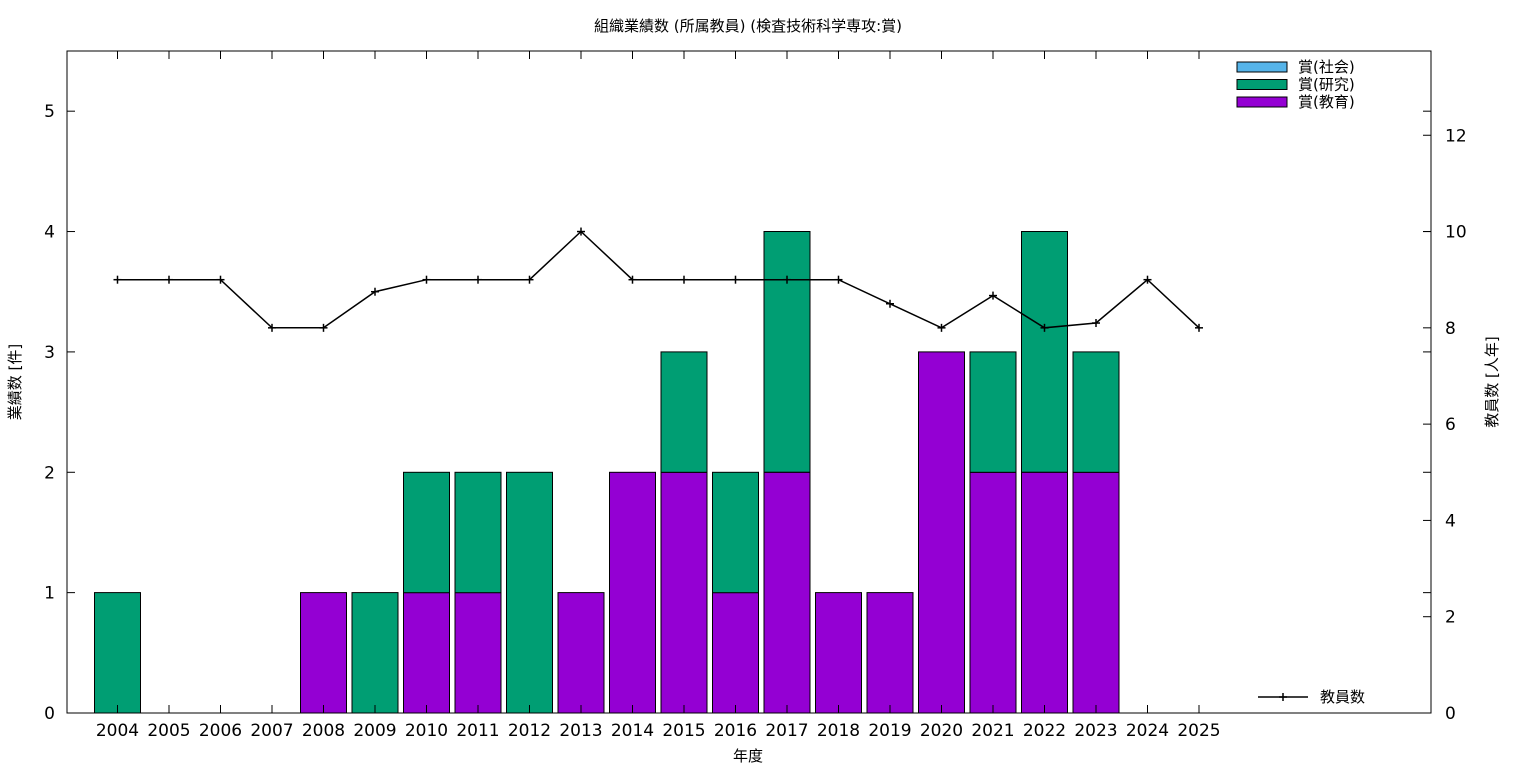 This screenshot has height=768, width=1536. I want to click on x-tick-label: 2007, so click(271, 731).